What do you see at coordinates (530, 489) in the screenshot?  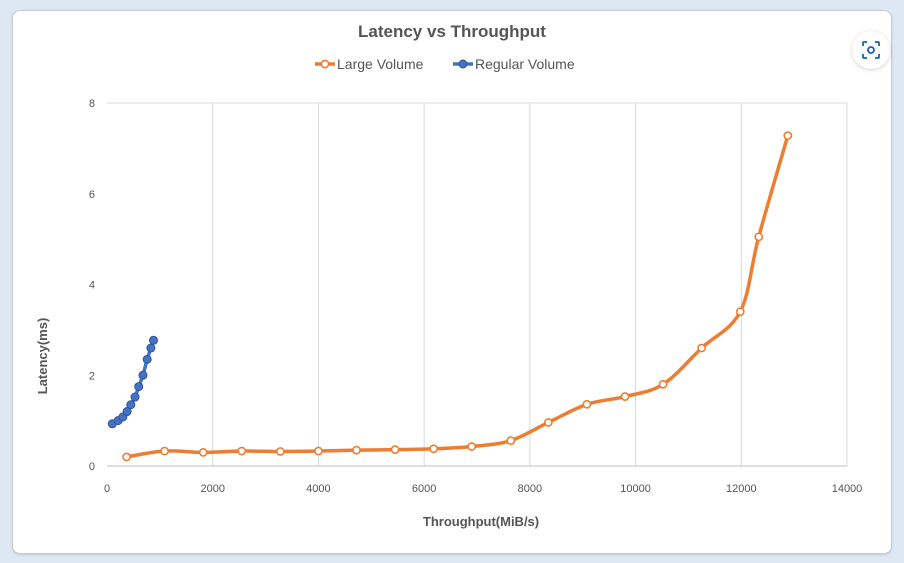 I see `x-tick-label: 8000` at bounding box center [530, 489].